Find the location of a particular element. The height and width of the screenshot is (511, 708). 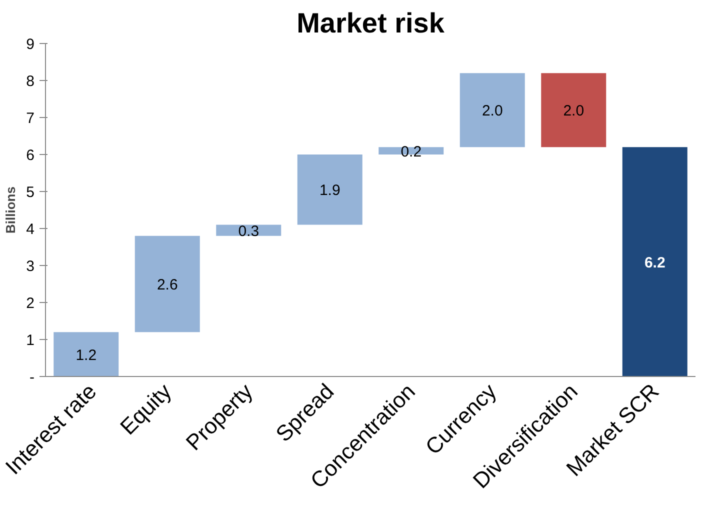

y-tick-label: 6 is located at coordinates (30, 155).